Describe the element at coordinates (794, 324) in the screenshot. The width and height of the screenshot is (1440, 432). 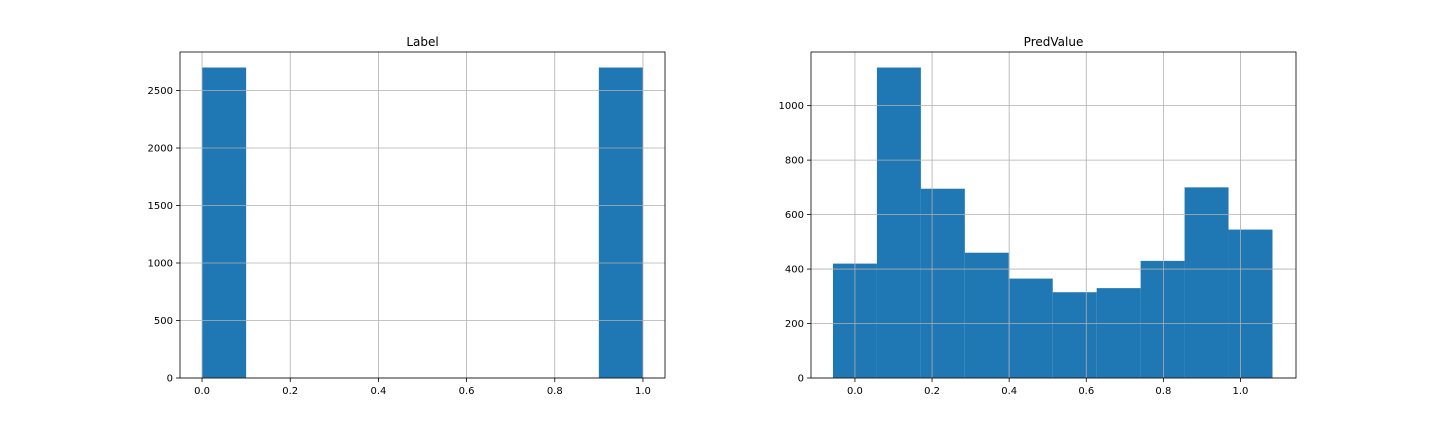
I see `y-tick-label: 200` at that location.